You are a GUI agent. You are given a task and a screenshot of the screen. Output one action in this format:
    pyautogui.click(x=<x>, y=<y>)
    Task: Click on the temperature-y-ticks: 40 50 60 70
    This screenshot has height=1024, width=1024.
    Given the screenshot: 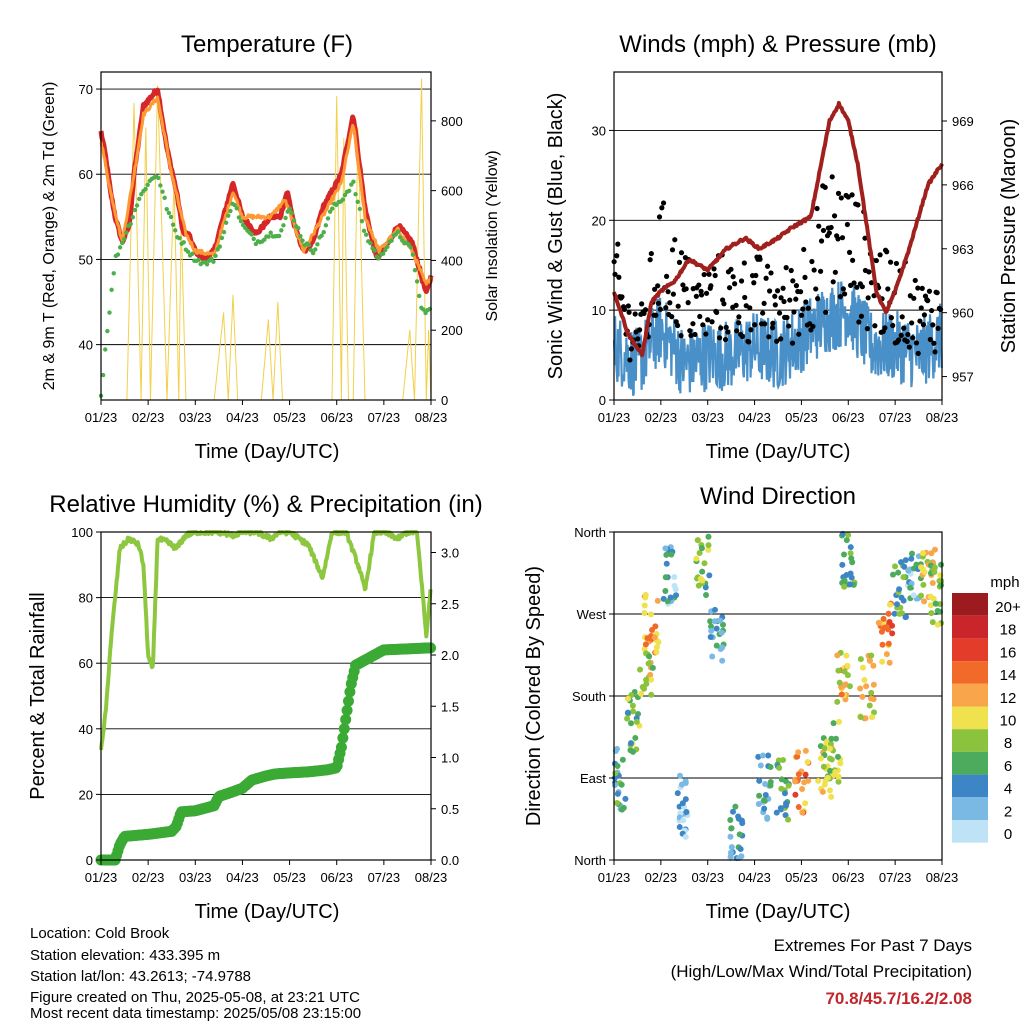 What is the action you would take?
    pyautogui.click(x=90, y=217)
    